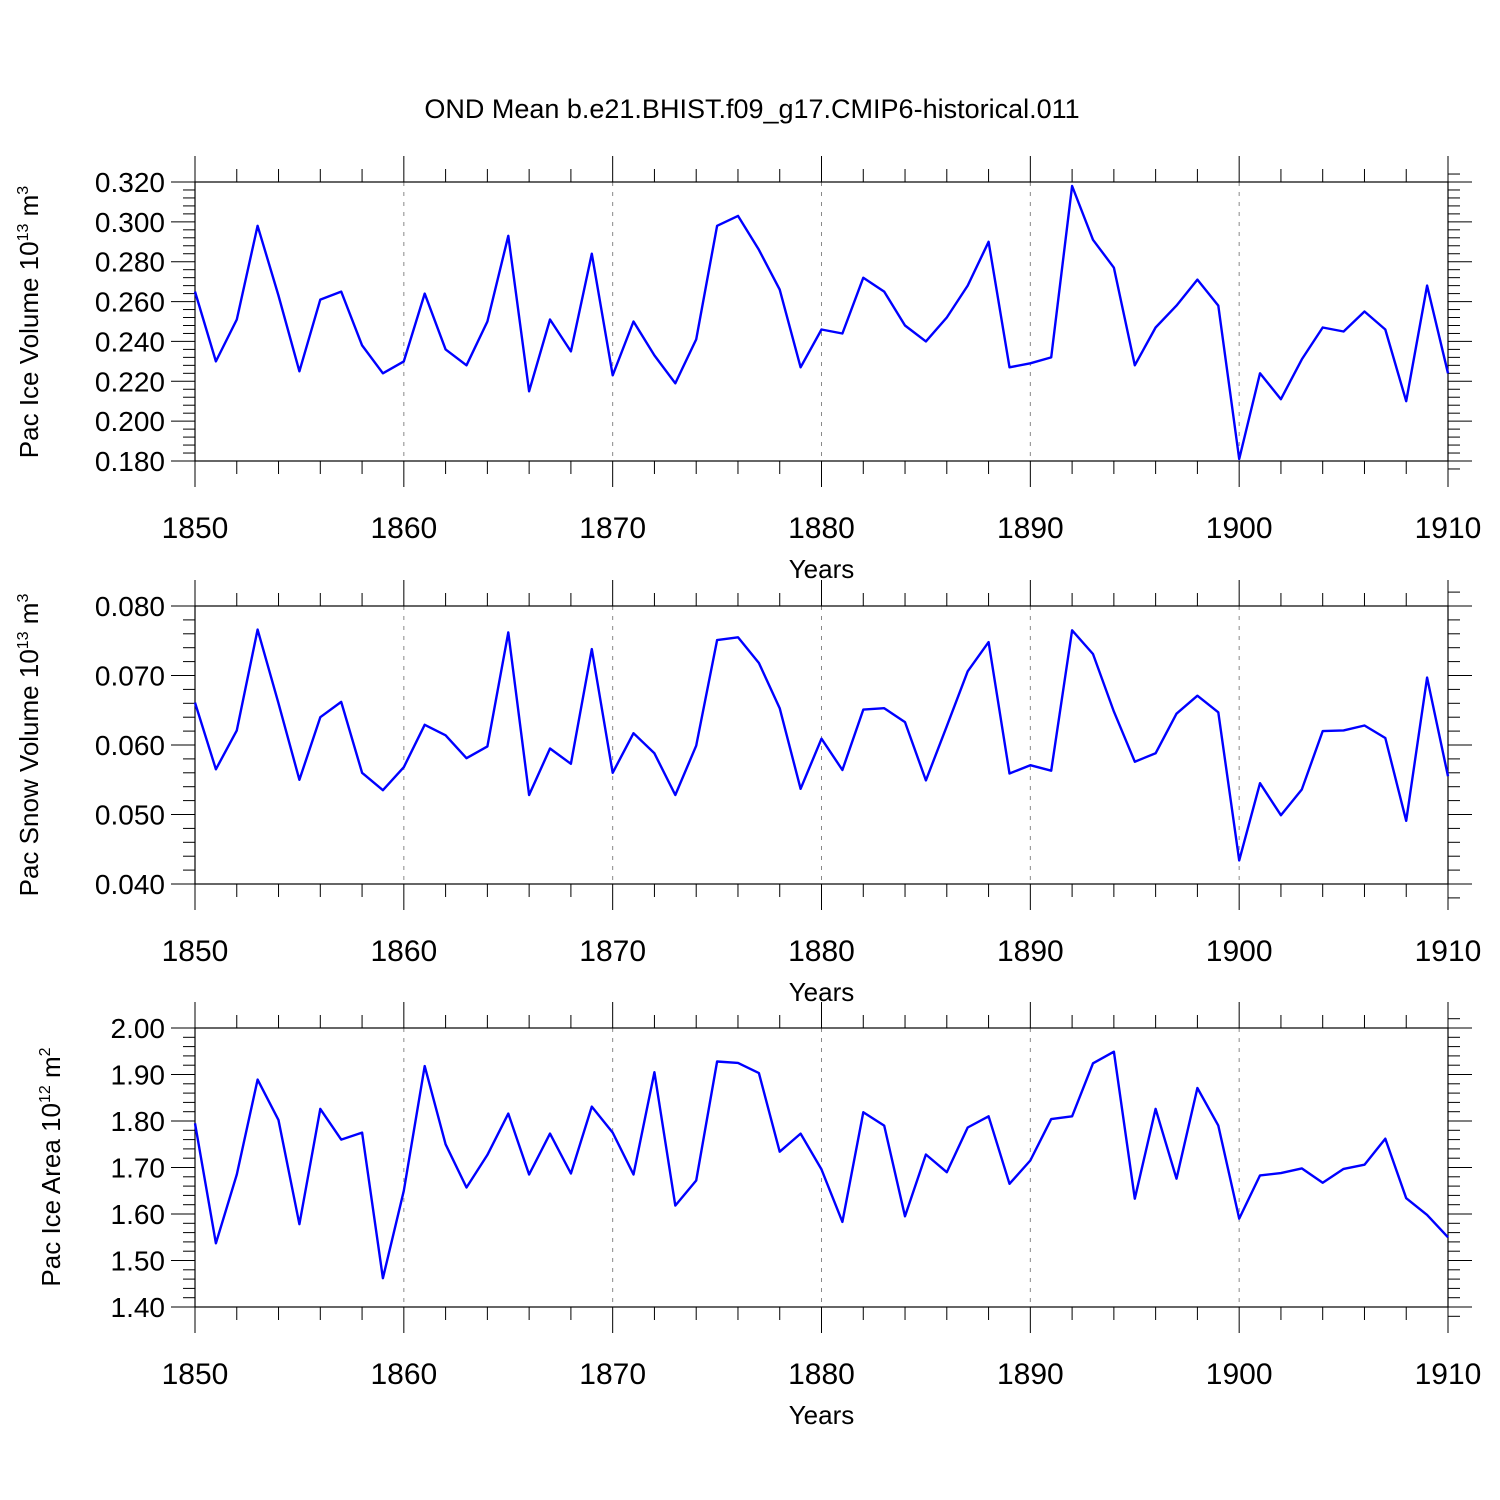  Describe the element at coordinates (138, 1028) in the screenshot. I see `ytick-label: 2.00` at that location.